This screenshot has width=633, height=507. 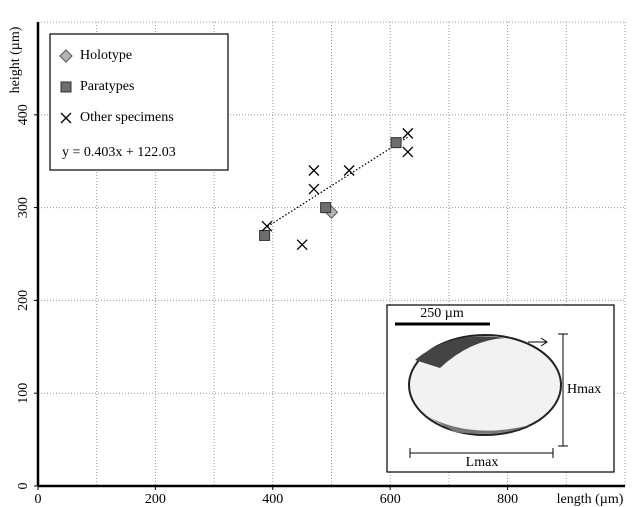 I want to click on y-axis-label: height (µm), so click(x=15, y=59).